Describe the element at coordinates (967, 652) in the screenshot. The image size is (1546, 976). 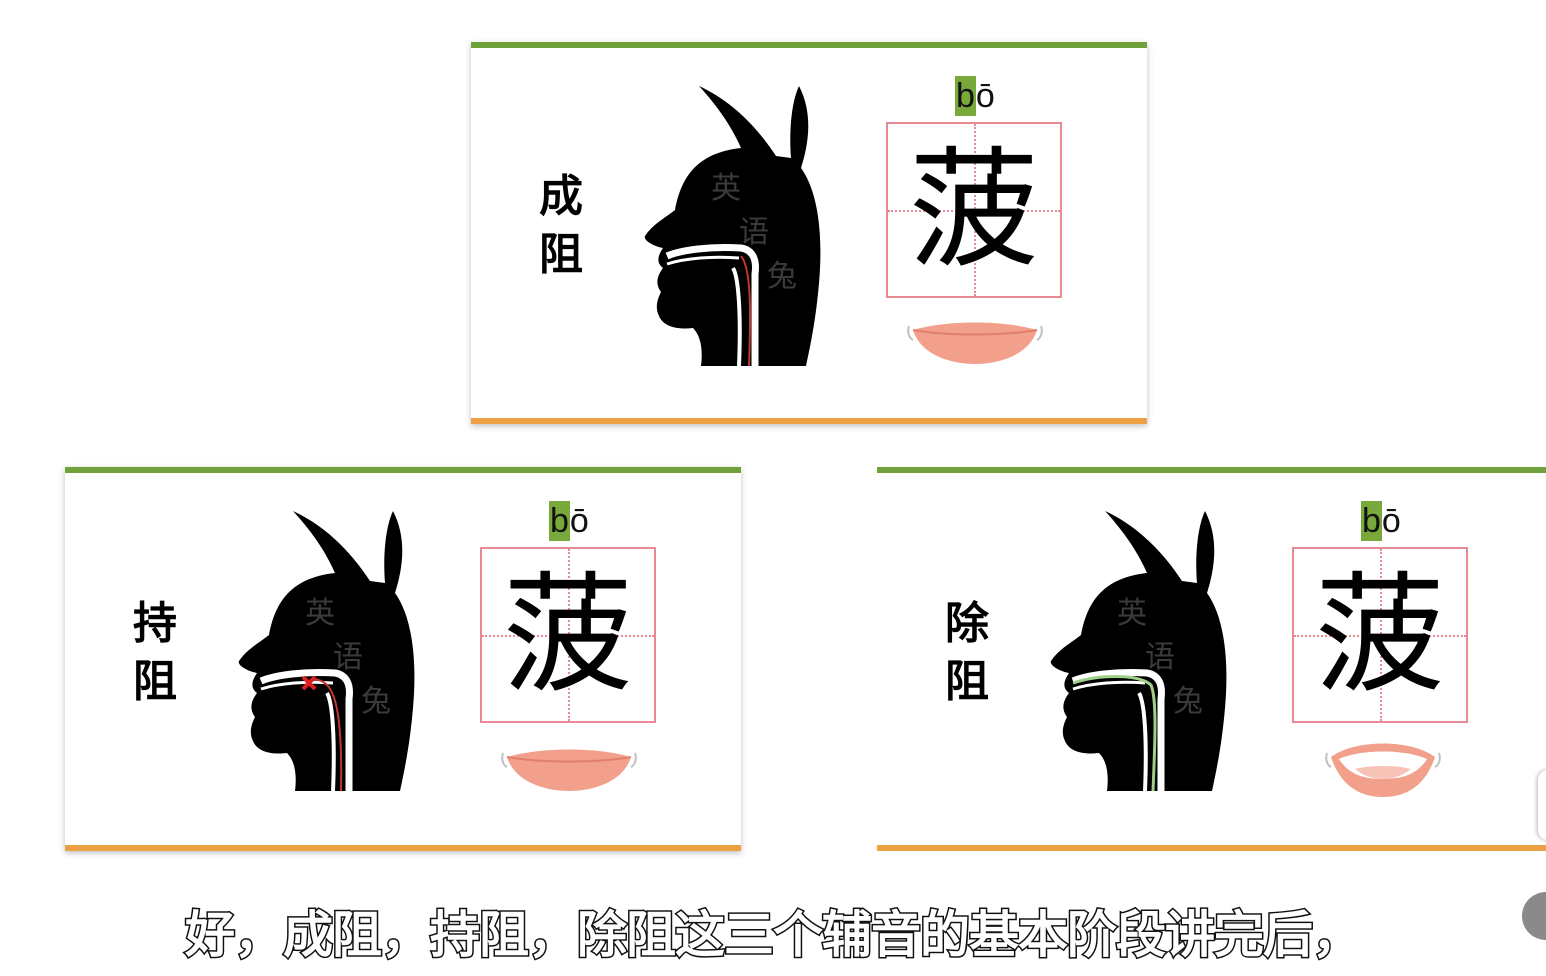
I see `stage-label: 除 阻` at that location.